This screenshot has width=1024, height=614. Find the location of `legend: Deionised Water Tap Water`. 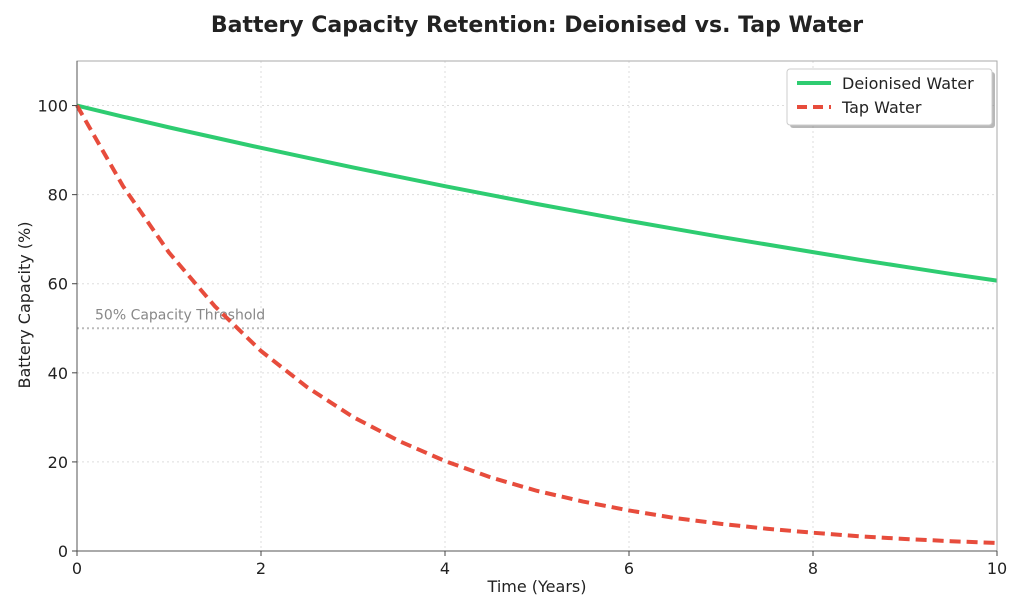

legend: Deionised Water Tap Water is located at coordinates (890, 98).